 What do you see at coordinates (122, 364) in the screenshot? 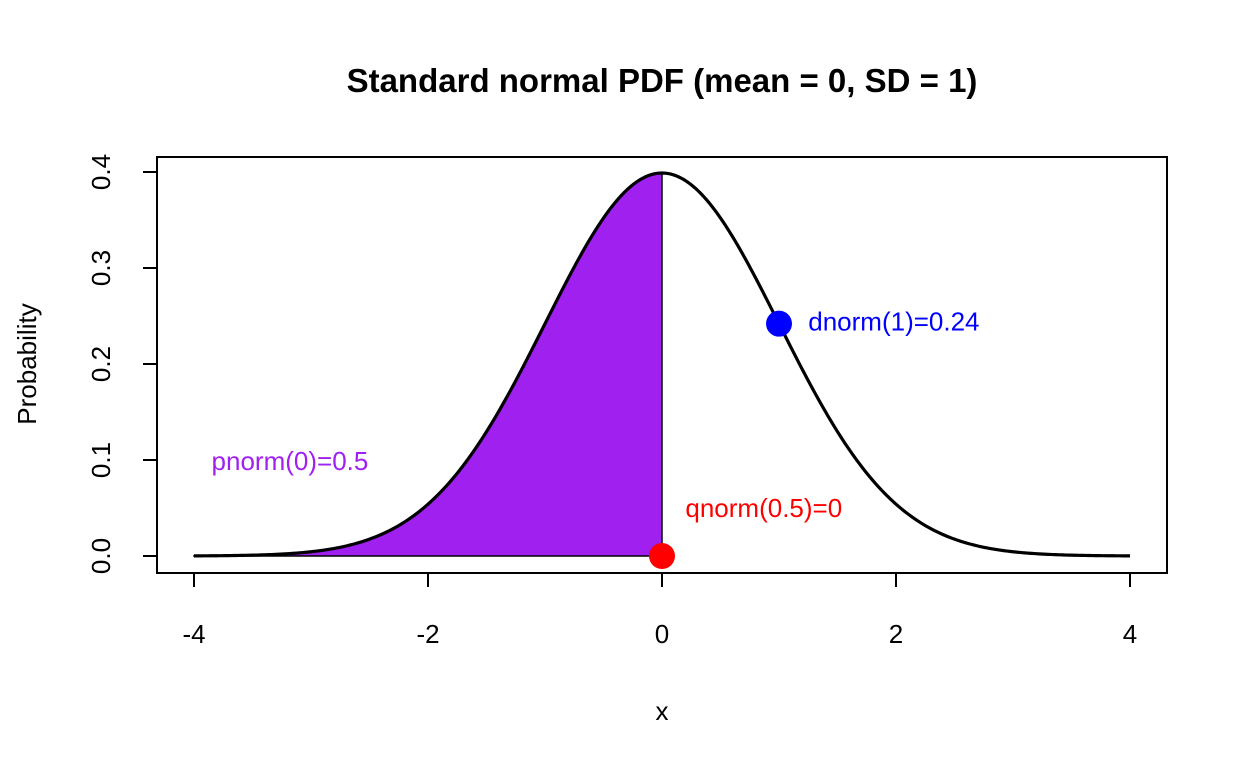
I see `y-axis: 0.0 0.1 0.2 0.3 0.4` at bounding box center [122, 364].